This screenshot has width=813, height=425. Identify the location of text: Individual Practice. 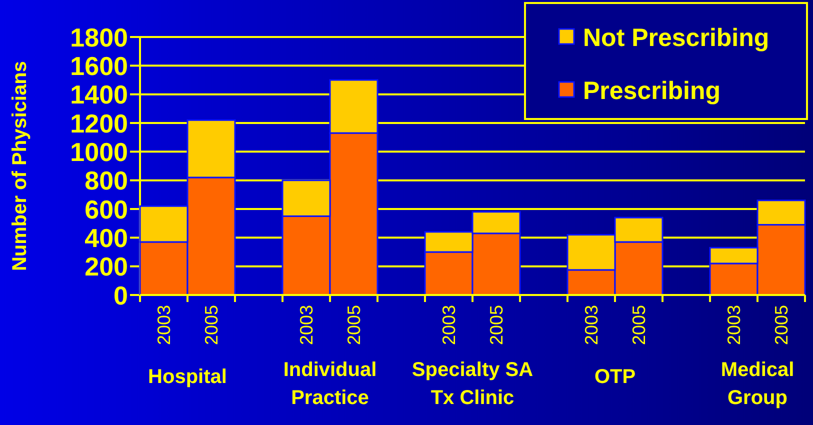
(330, 384).